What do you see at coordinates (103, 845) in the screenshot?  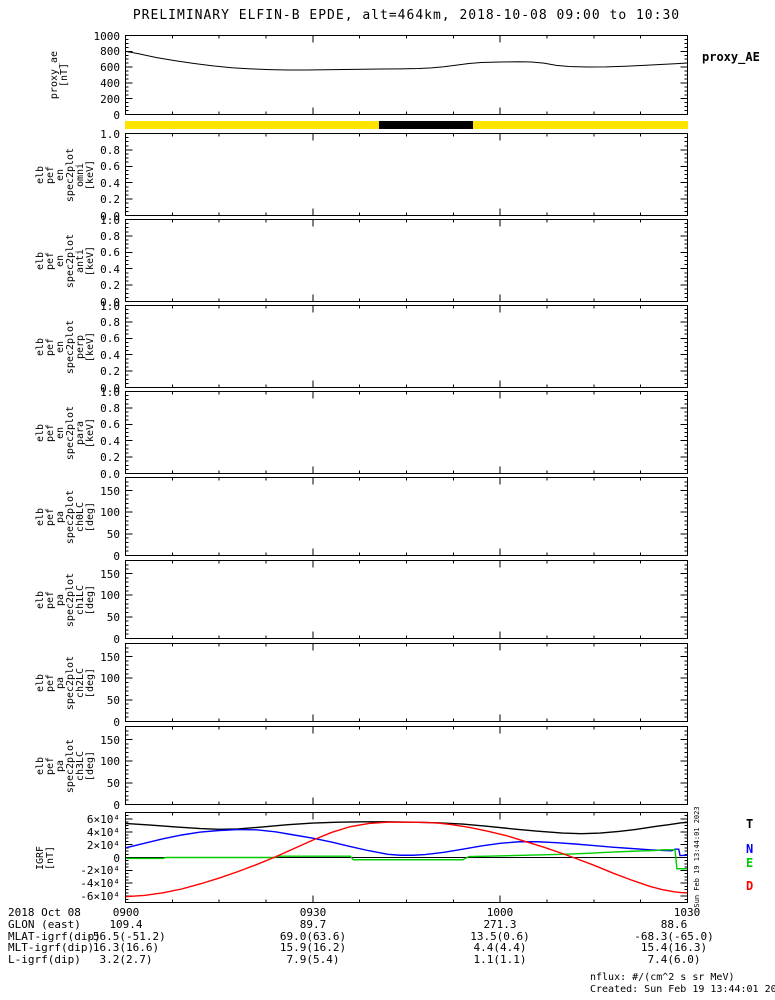 I see `y-tick-label: 2×10⁴` at bounding box center [103, 845].